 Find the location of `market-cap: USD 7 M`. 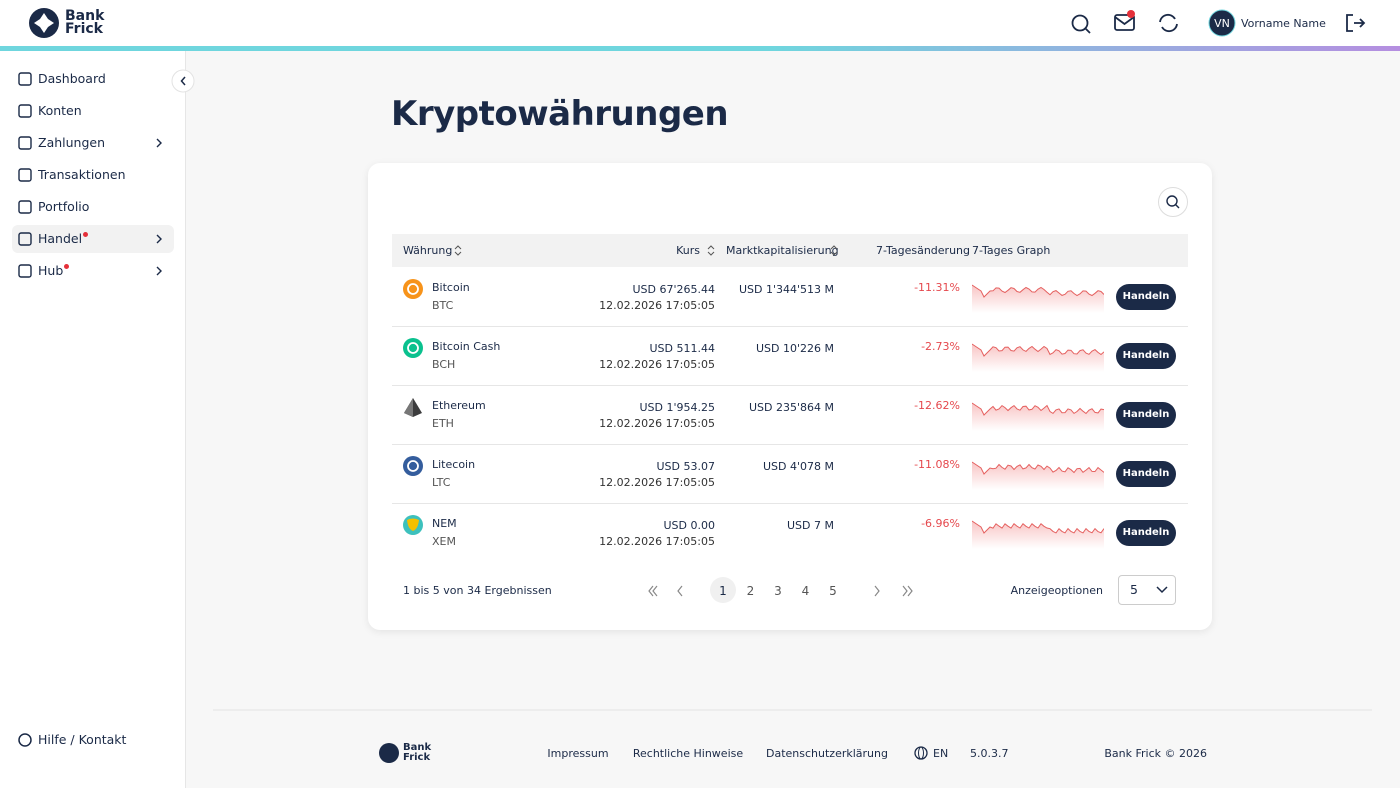

market-cap: USD 7 M is located at coordinates (810, 525).